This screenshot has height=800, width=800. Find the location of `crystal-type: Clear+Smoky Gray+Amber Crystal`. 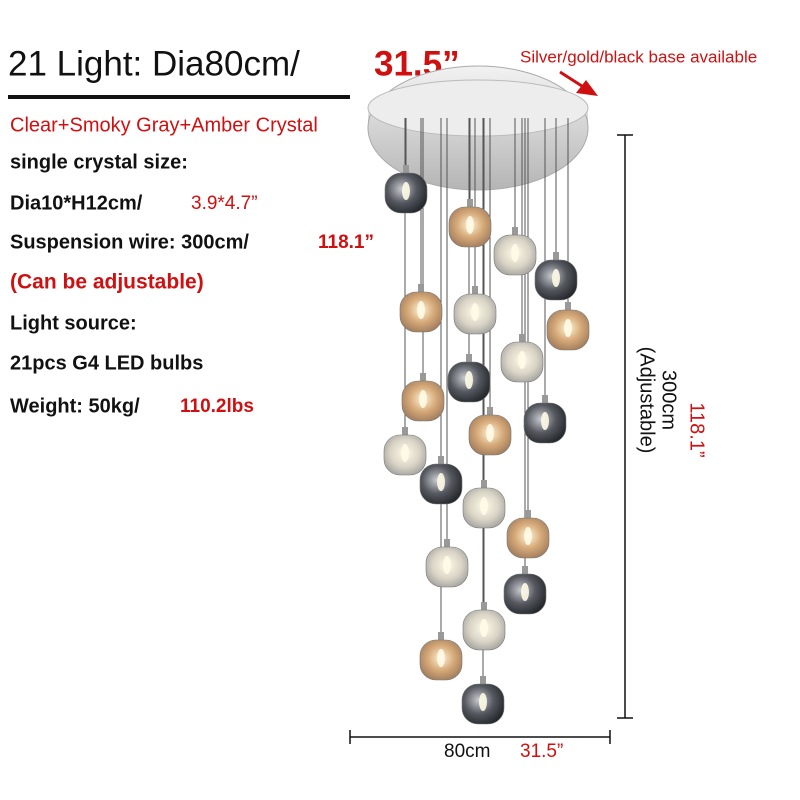

crystal-type: Clear+Smoky Gray+Amber Crystal is located at coordinates (164, 125).